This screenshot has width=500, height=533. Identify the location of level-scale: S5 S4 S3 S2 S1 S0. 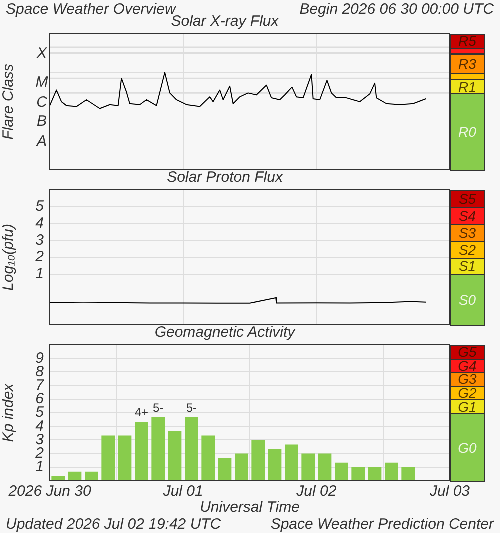
(467, 257).